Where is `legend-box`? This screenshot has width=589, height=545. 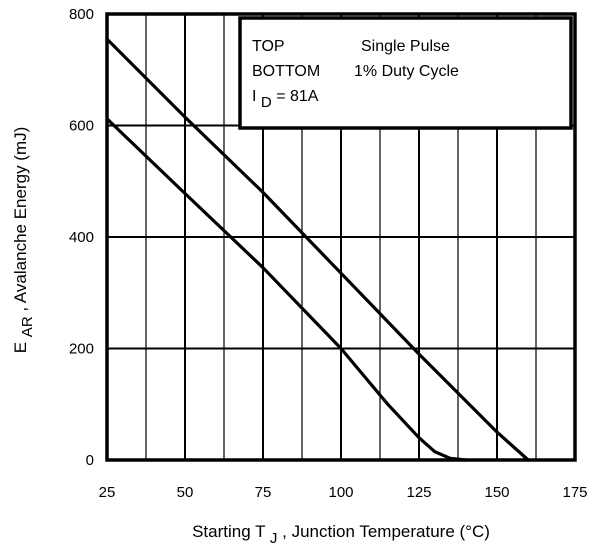 legend-box is located at coordinates (405, 73).